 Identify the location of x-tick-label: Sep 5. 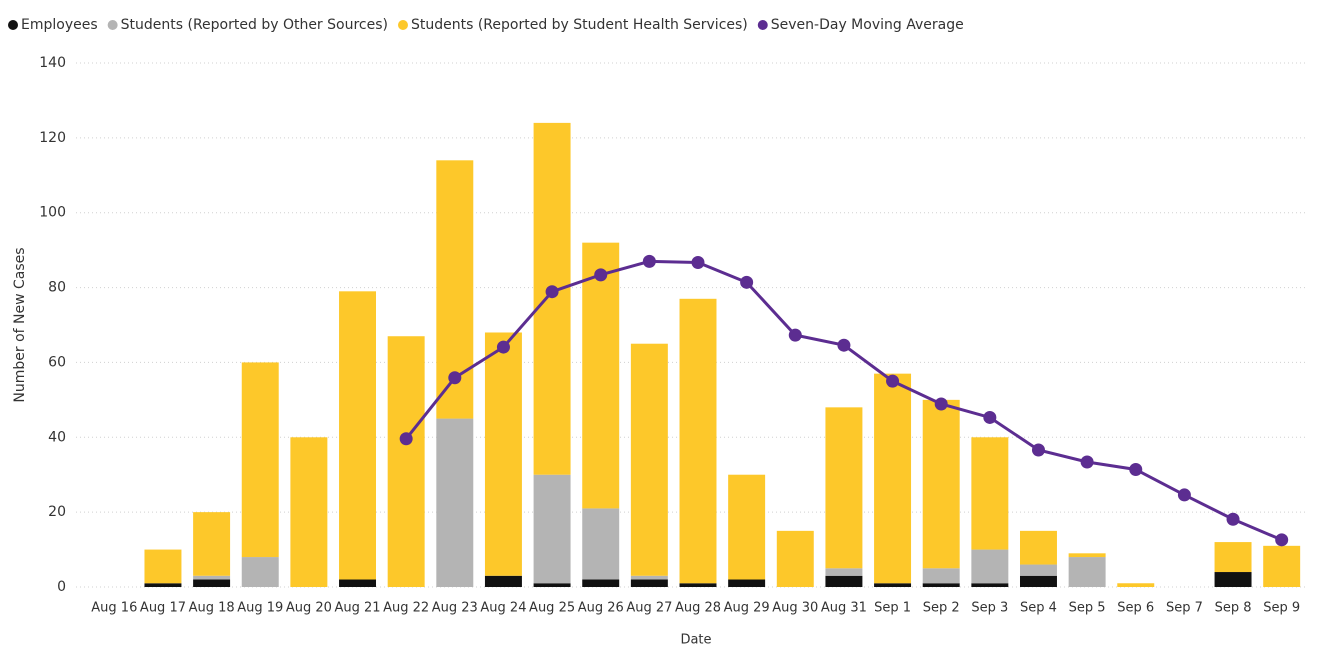
(1087, 608).